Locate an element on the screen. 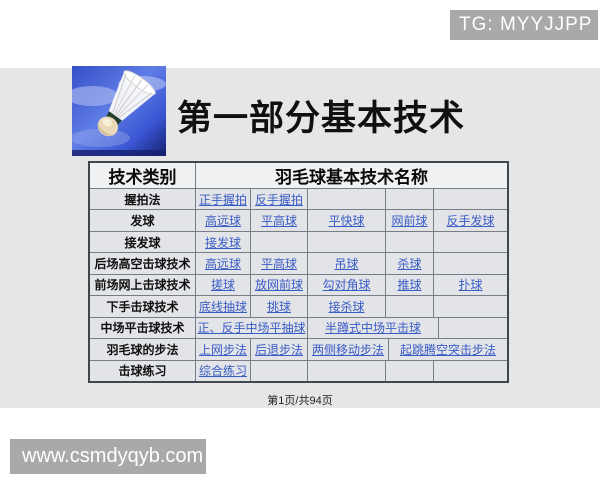 The height and width of the screenshot is (480, 600). technique-link: 起跳腾空突击步法 is located at coordinates (447, 349).